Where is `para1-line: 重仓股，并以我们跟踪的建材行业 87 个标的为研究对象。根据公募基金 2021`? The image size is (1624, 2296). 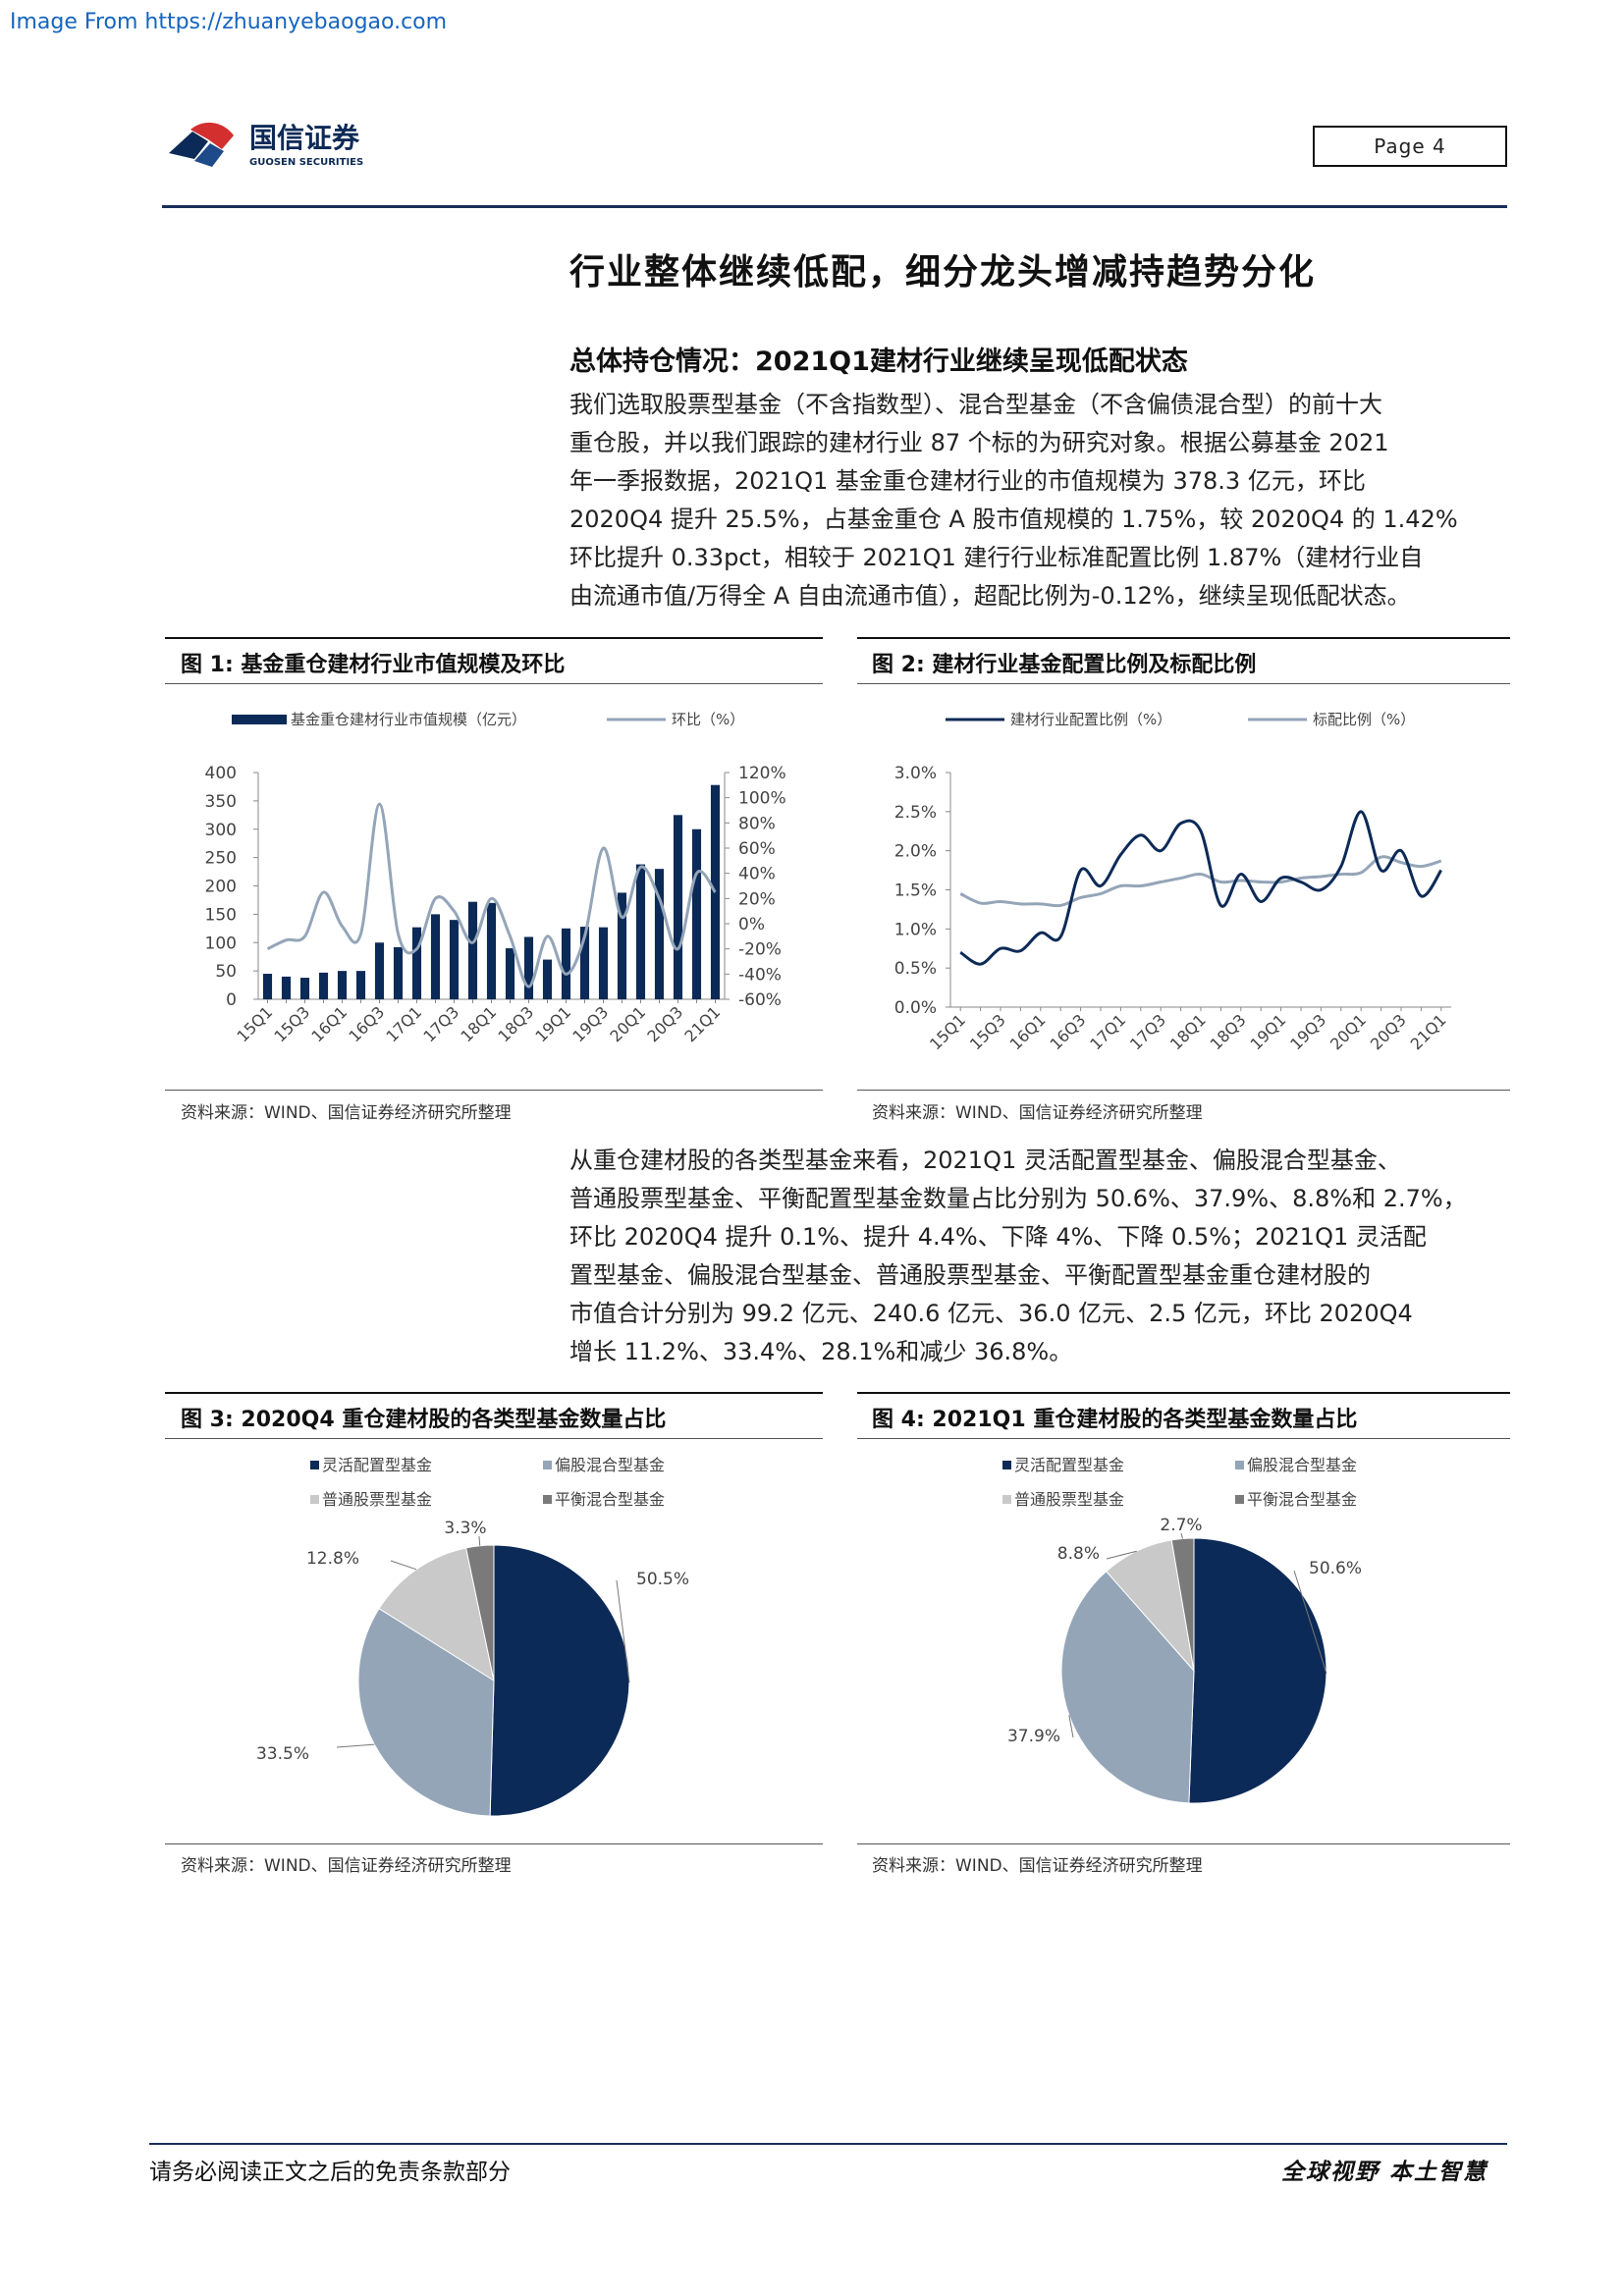 para1-line: 重仓股，并以我们跟踪的建材行业 87 个标的为研究对象。根据公募基金 2021 is located at coordinates (979, 442).